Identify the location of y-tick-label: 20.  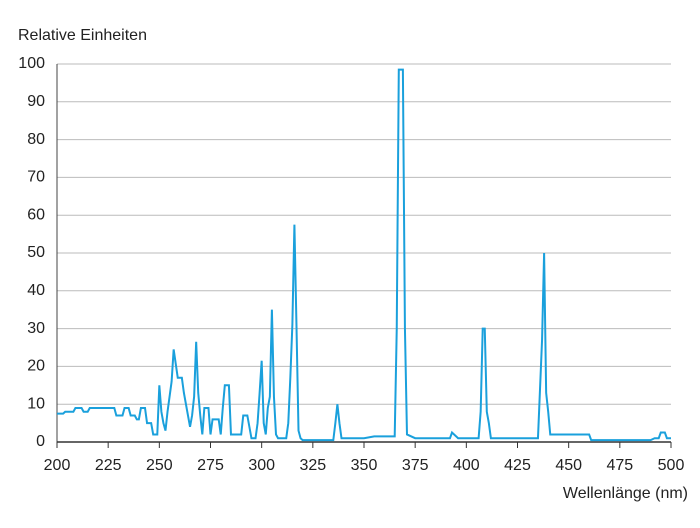
(36, 366).